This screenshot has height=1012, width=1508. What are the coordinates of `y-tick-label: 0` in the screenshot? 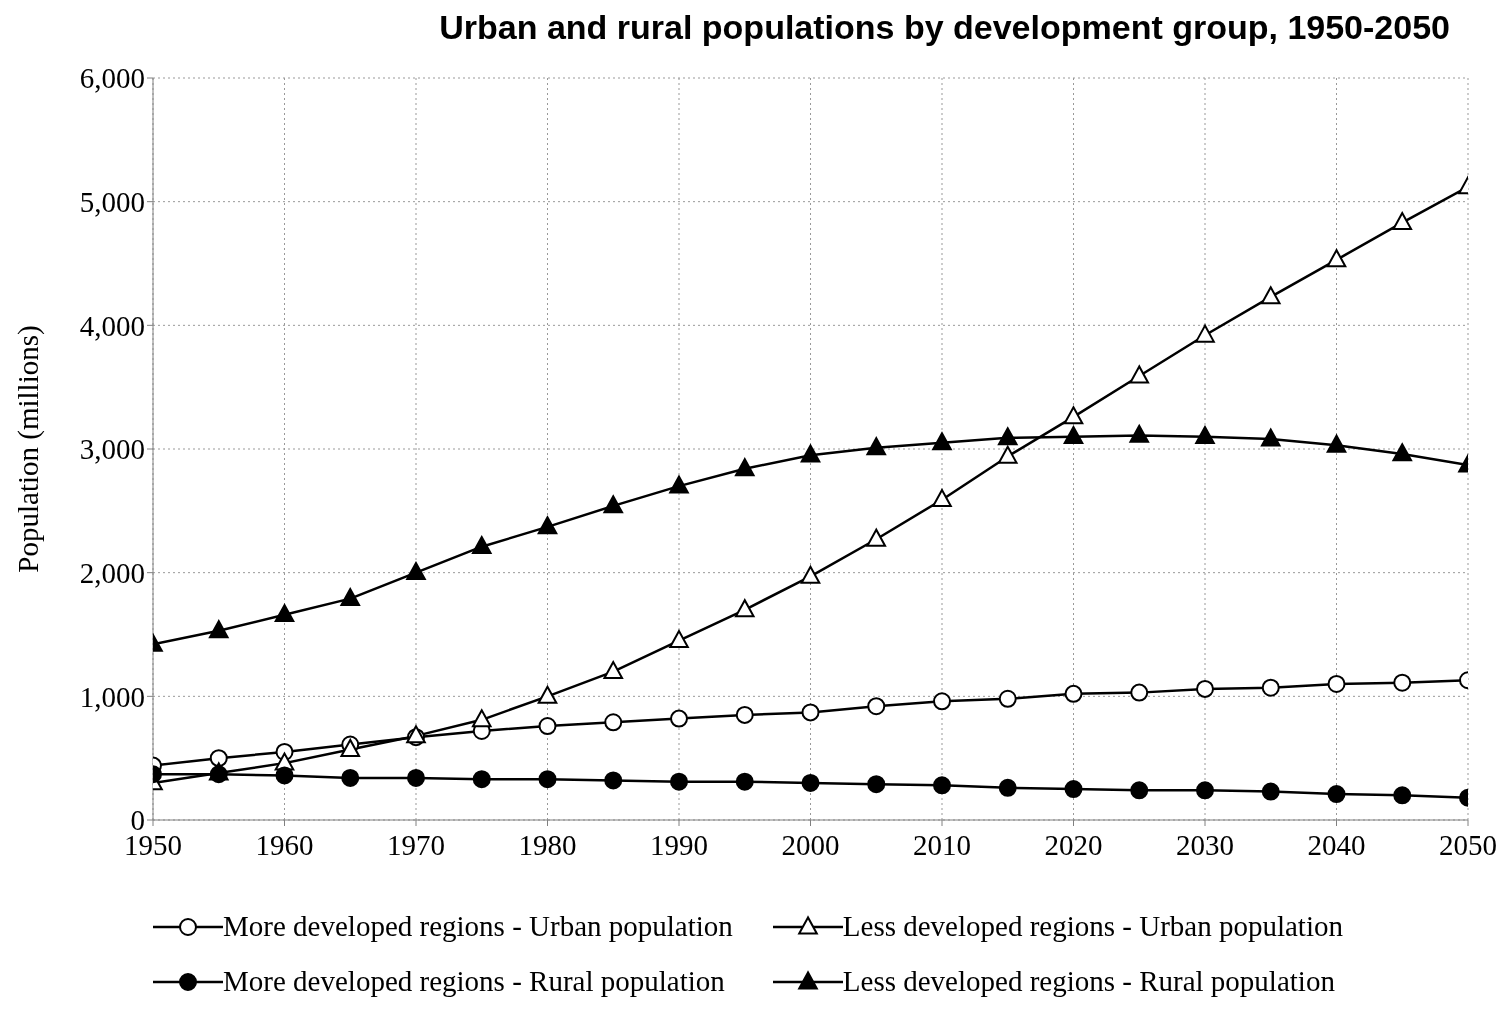 It's located at (137, 820).